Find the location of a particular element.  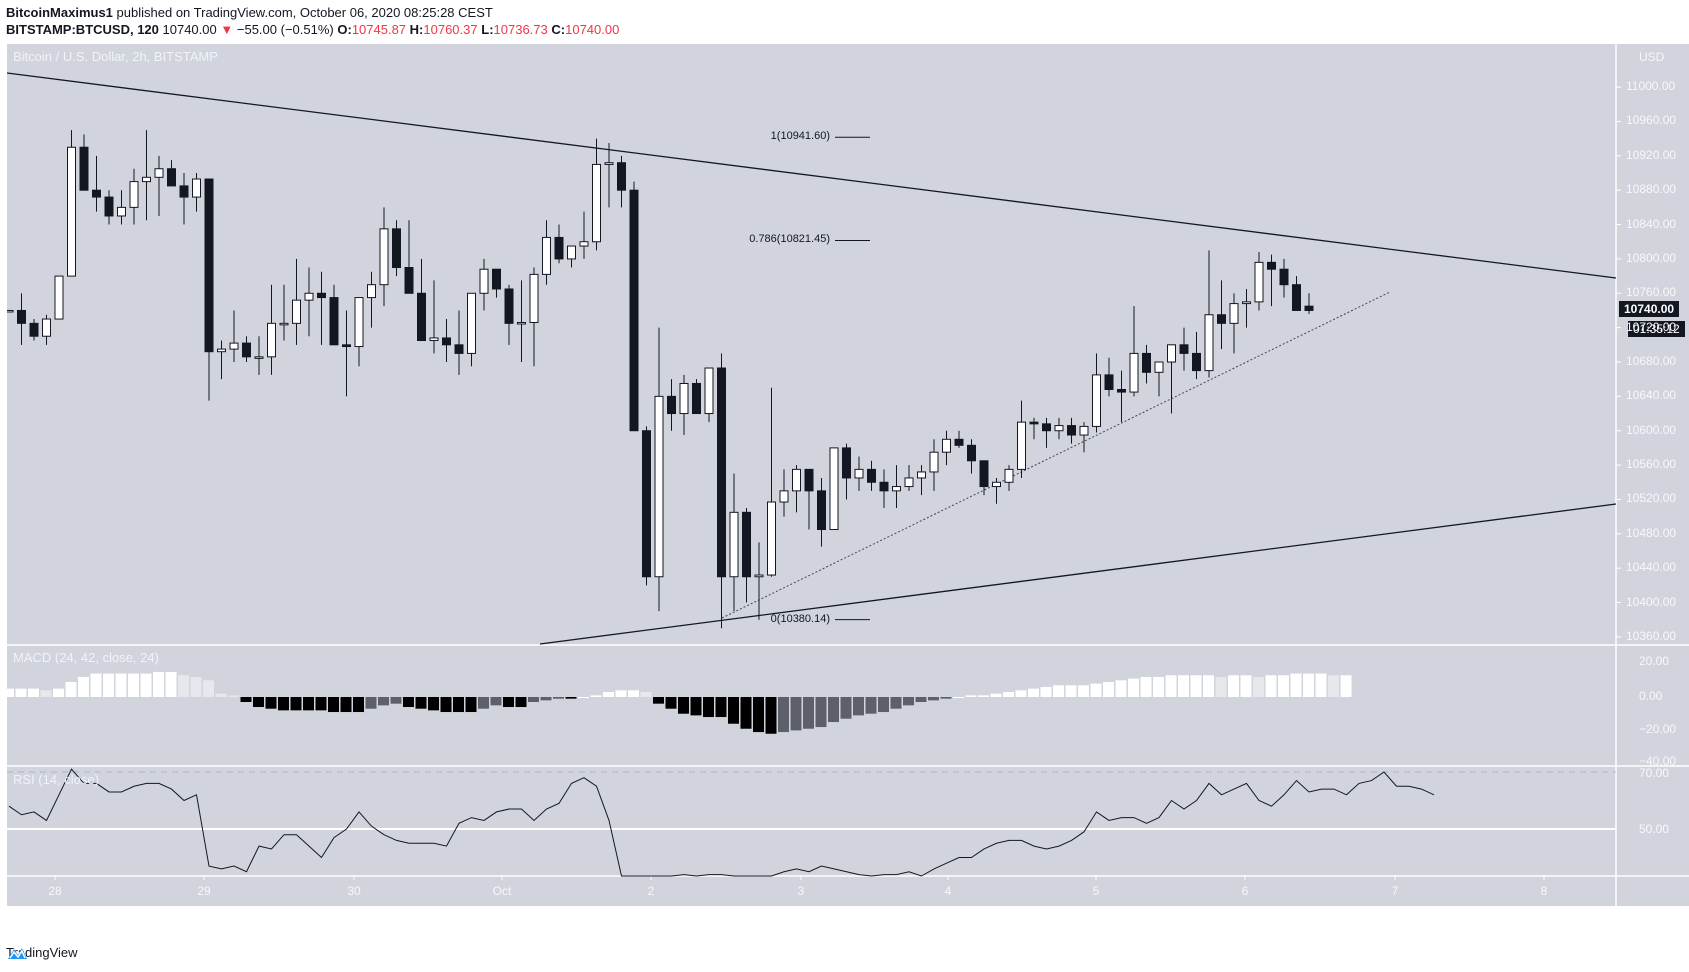

low-label: L: is located at coordinates (487, 29).